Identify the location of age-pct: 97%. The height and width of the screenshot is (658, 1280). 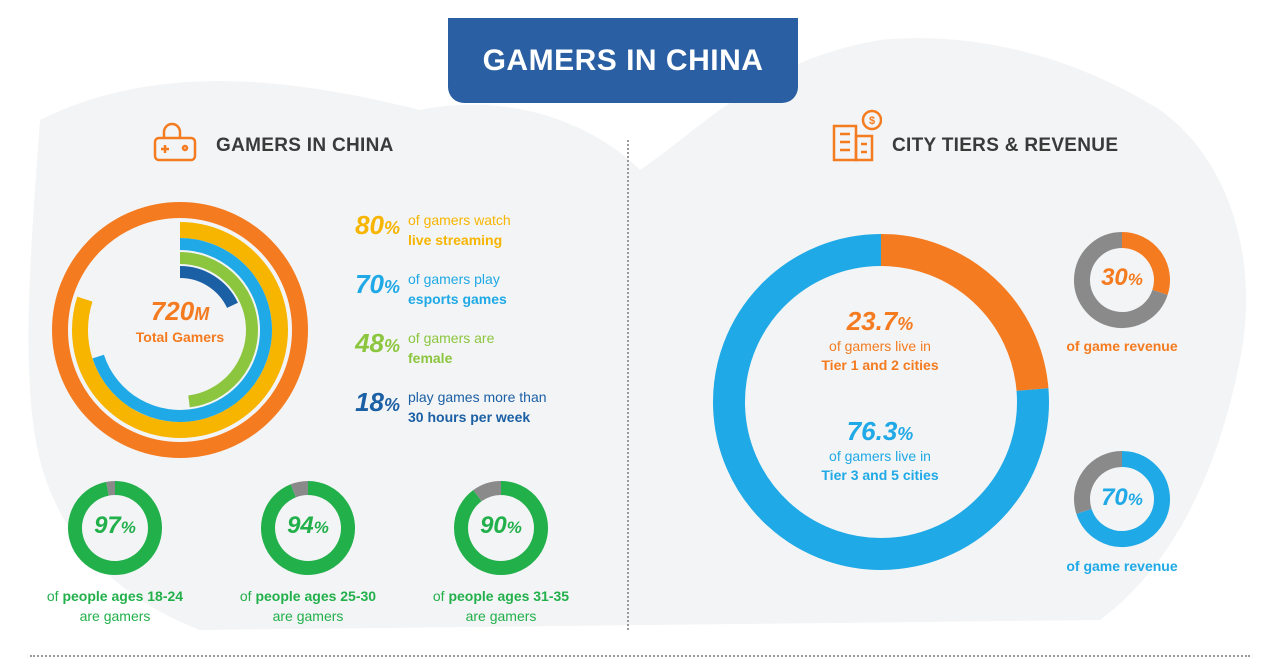
(115, 525).